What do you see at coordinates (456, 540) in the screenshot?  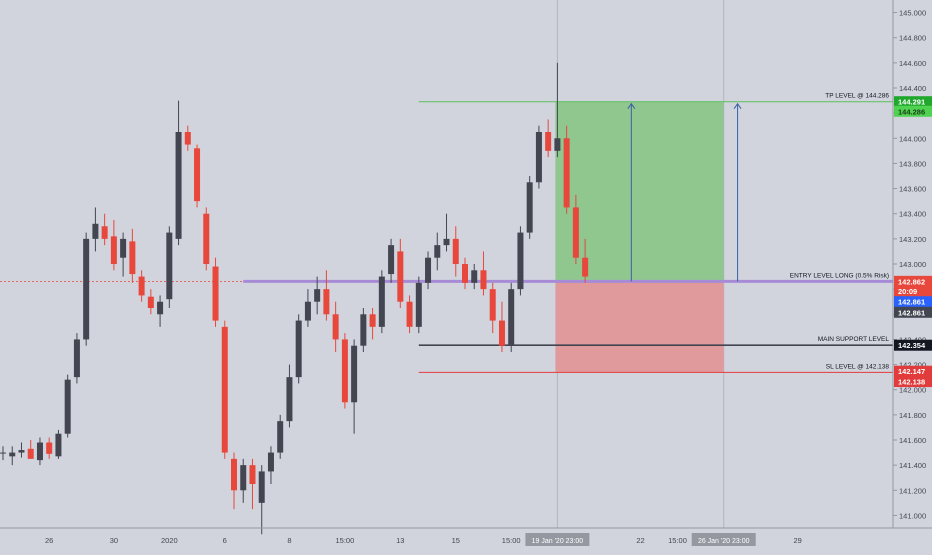 I see `time-tick-label: 15` at bounding box center [456, 540].